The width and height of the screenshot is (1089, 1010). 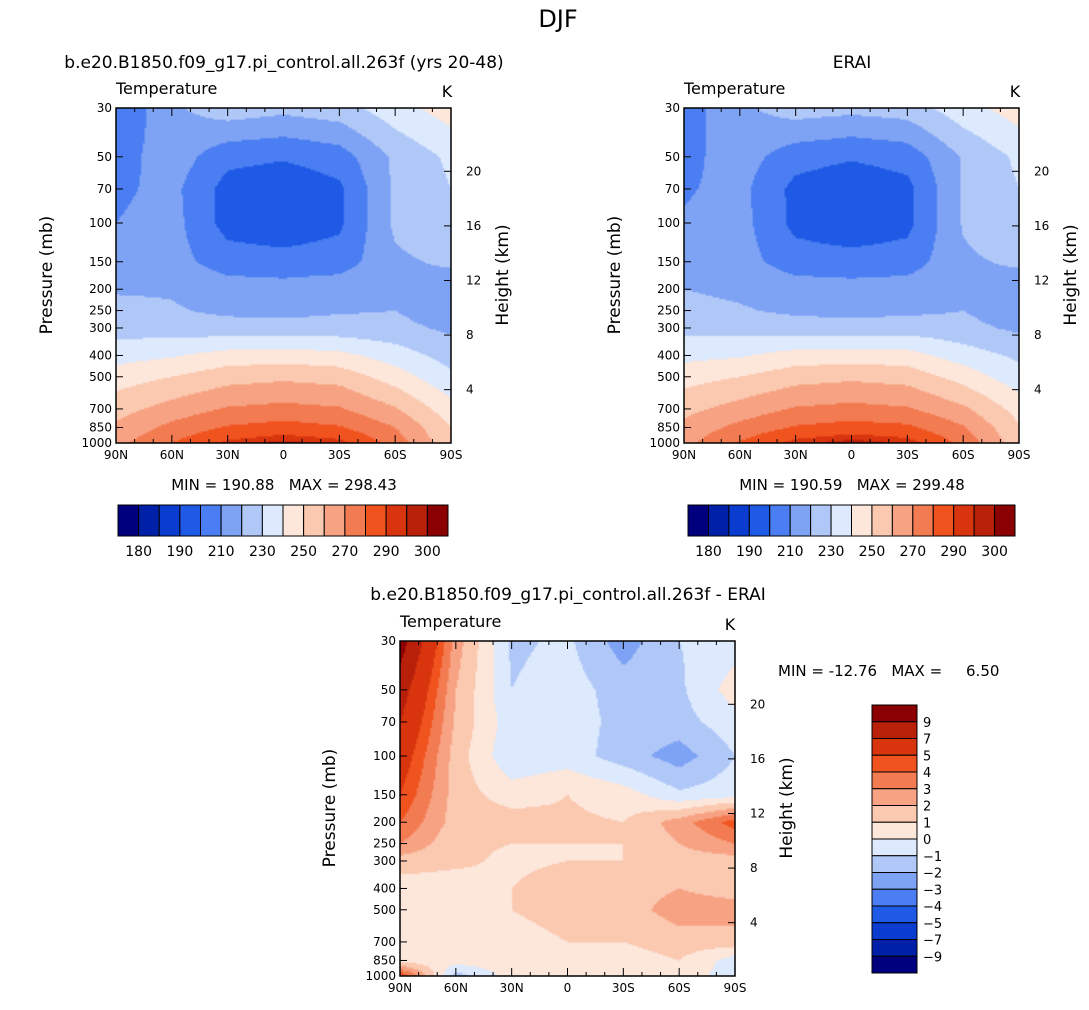 I want to click on diff-pressure-tick-label: 400, so click(x=384, y=888).